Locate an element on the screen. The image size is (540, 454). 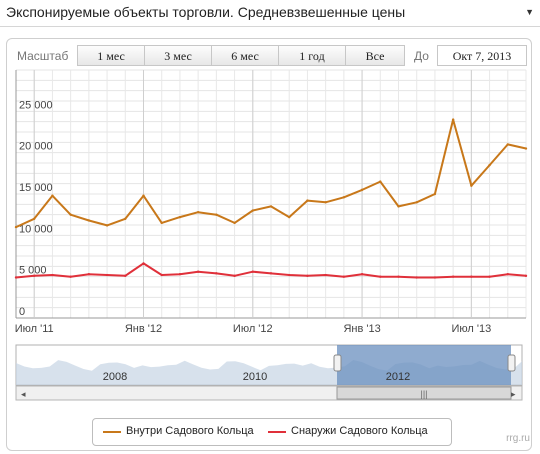
navigator-left-handle is located at coordinates (337, 363).